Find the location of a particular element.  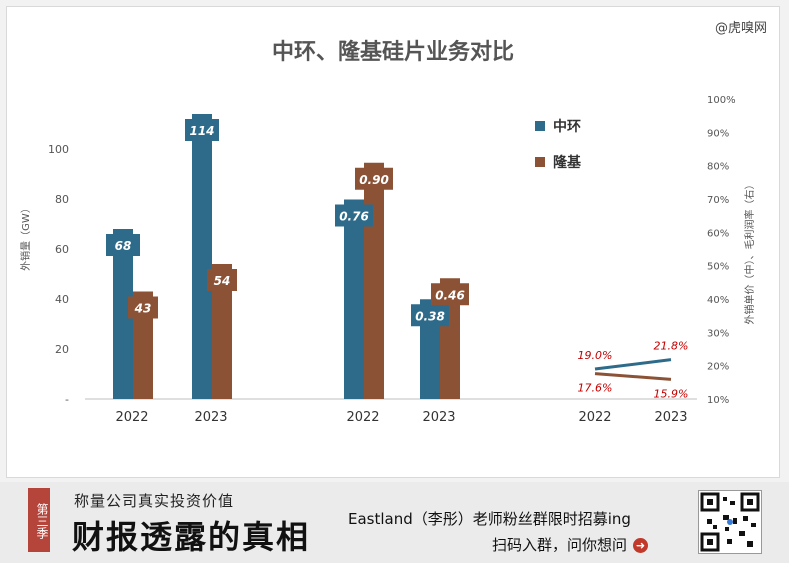

season-badge: 第三季 is located at coordinates (39, 520).